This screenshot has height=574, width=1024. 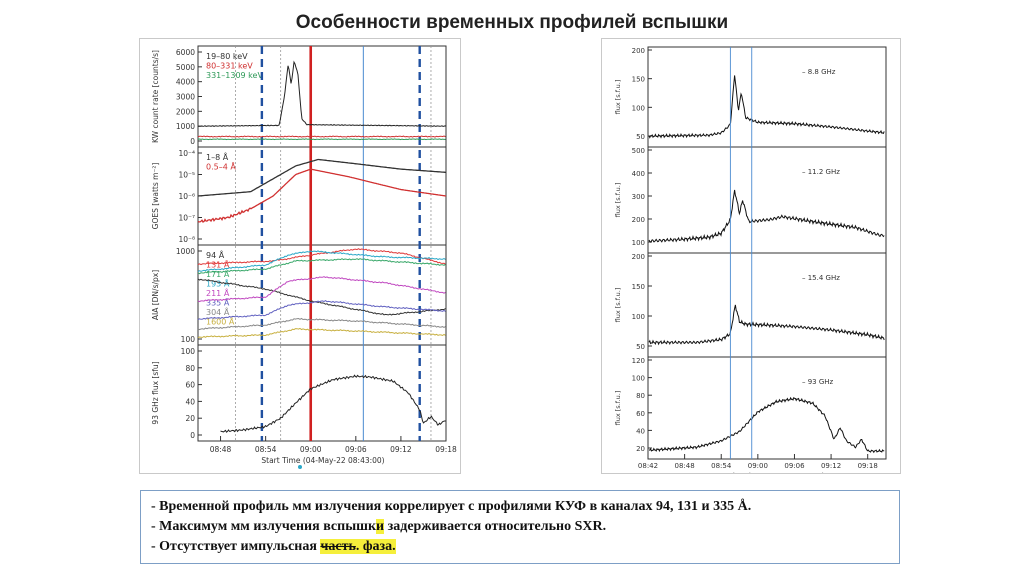 I want to click on left-93ghz-line, so click(x=333, y=403).